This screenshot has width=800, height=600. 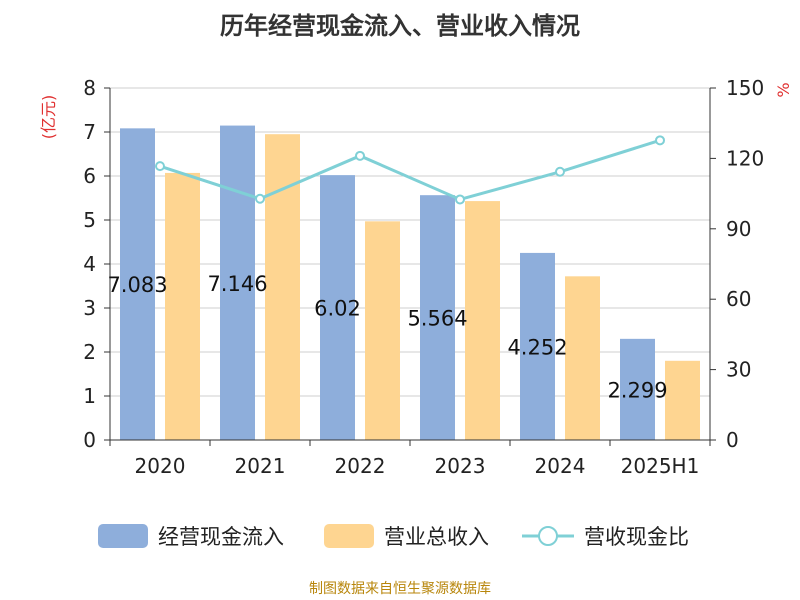 What do you see at coordinates (400, 26) in the screenshot?
I see `chart-title: 历年经营现金流入、营业收入情况` at bounding box center [400, 26].